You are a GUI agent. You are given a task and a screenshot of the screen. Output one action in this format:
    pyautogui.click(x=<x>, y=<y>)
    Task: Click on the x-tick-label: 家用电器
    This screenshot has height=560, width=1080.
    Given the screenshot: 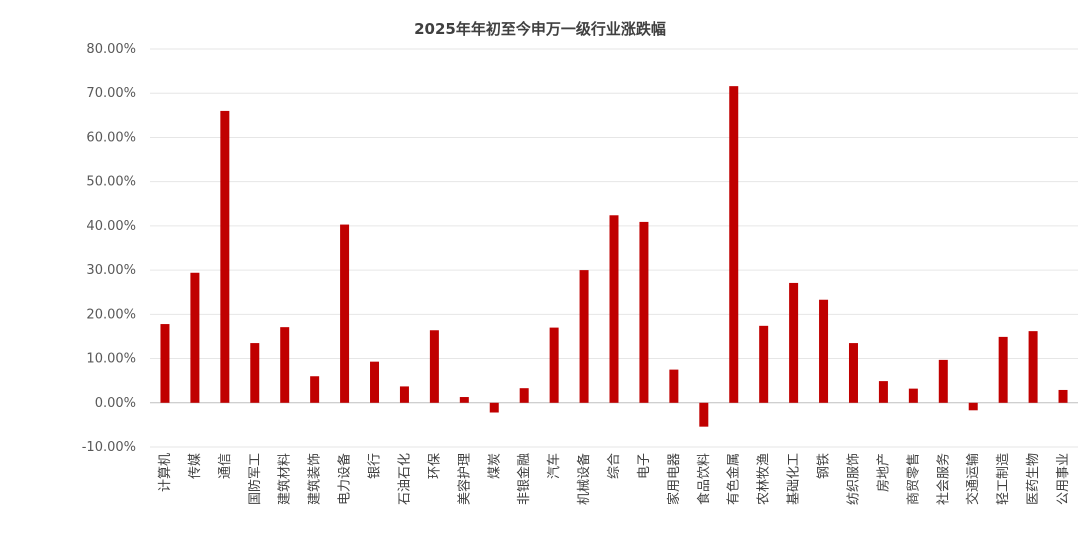 What is the action you would take?
    pyautogui.click(x=674, y=479)
    